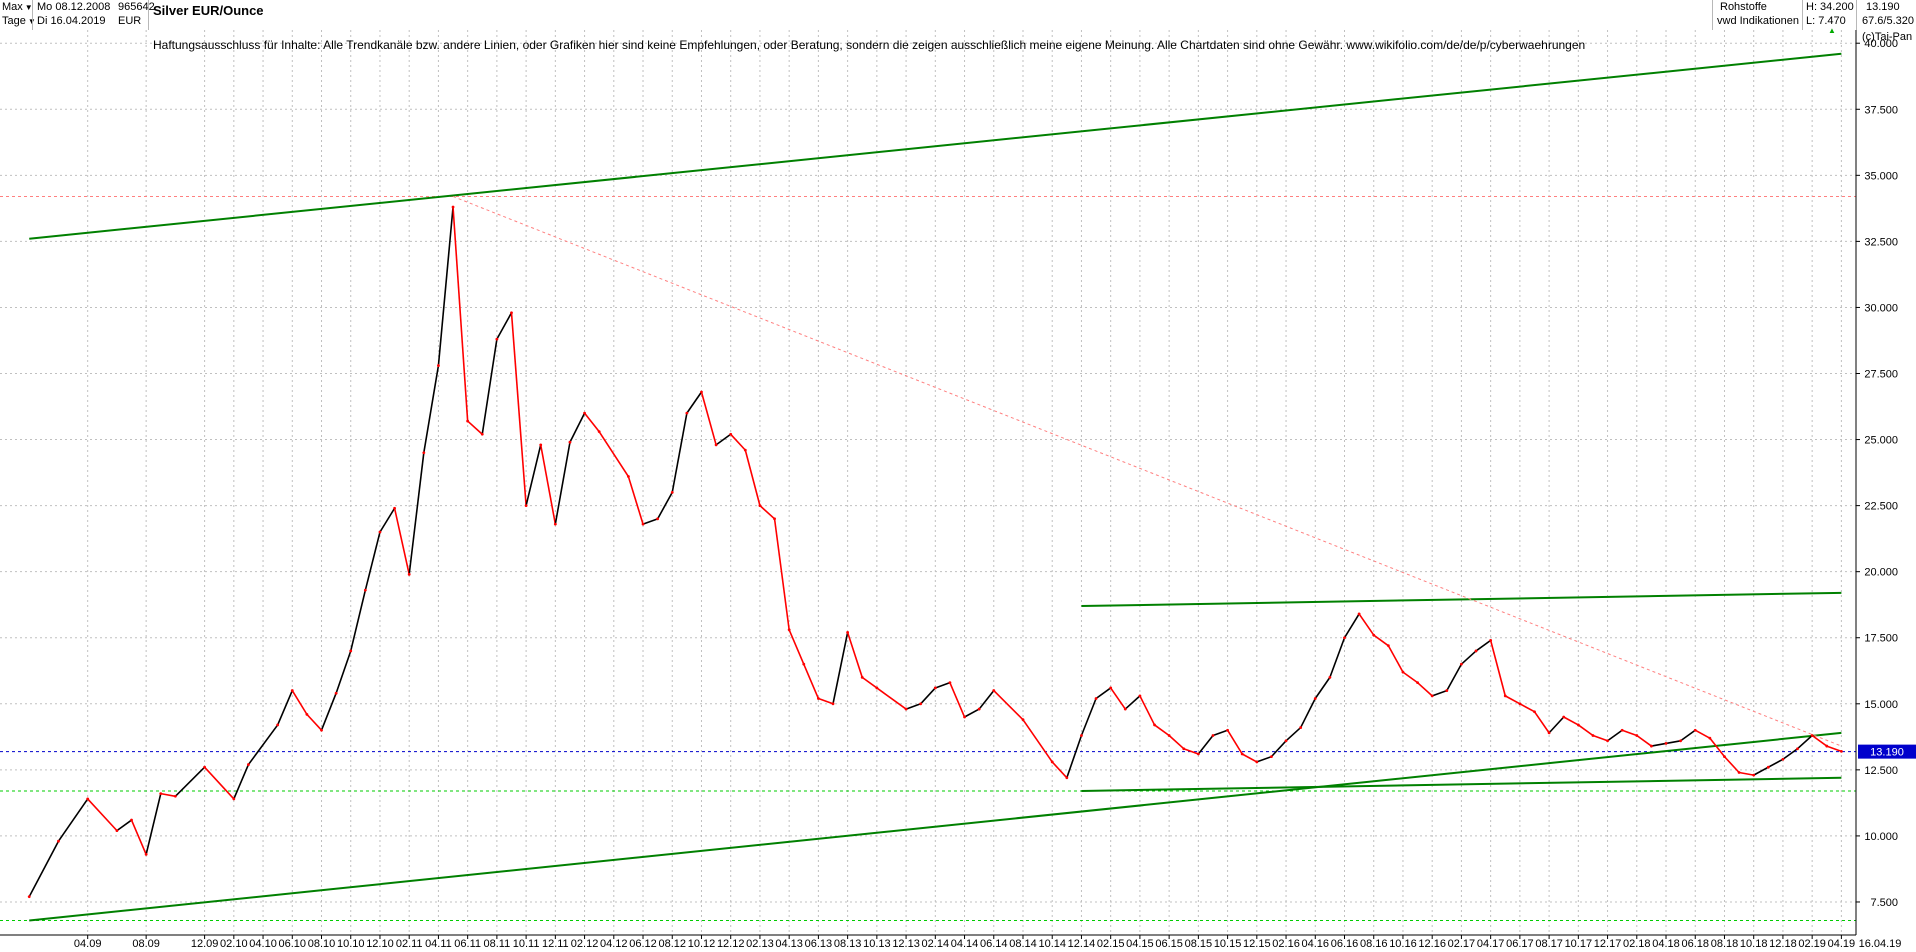  Describe the element at coordinates (409, 944) in the screenshot. I see `x-tick-label: 02.11` at that location.